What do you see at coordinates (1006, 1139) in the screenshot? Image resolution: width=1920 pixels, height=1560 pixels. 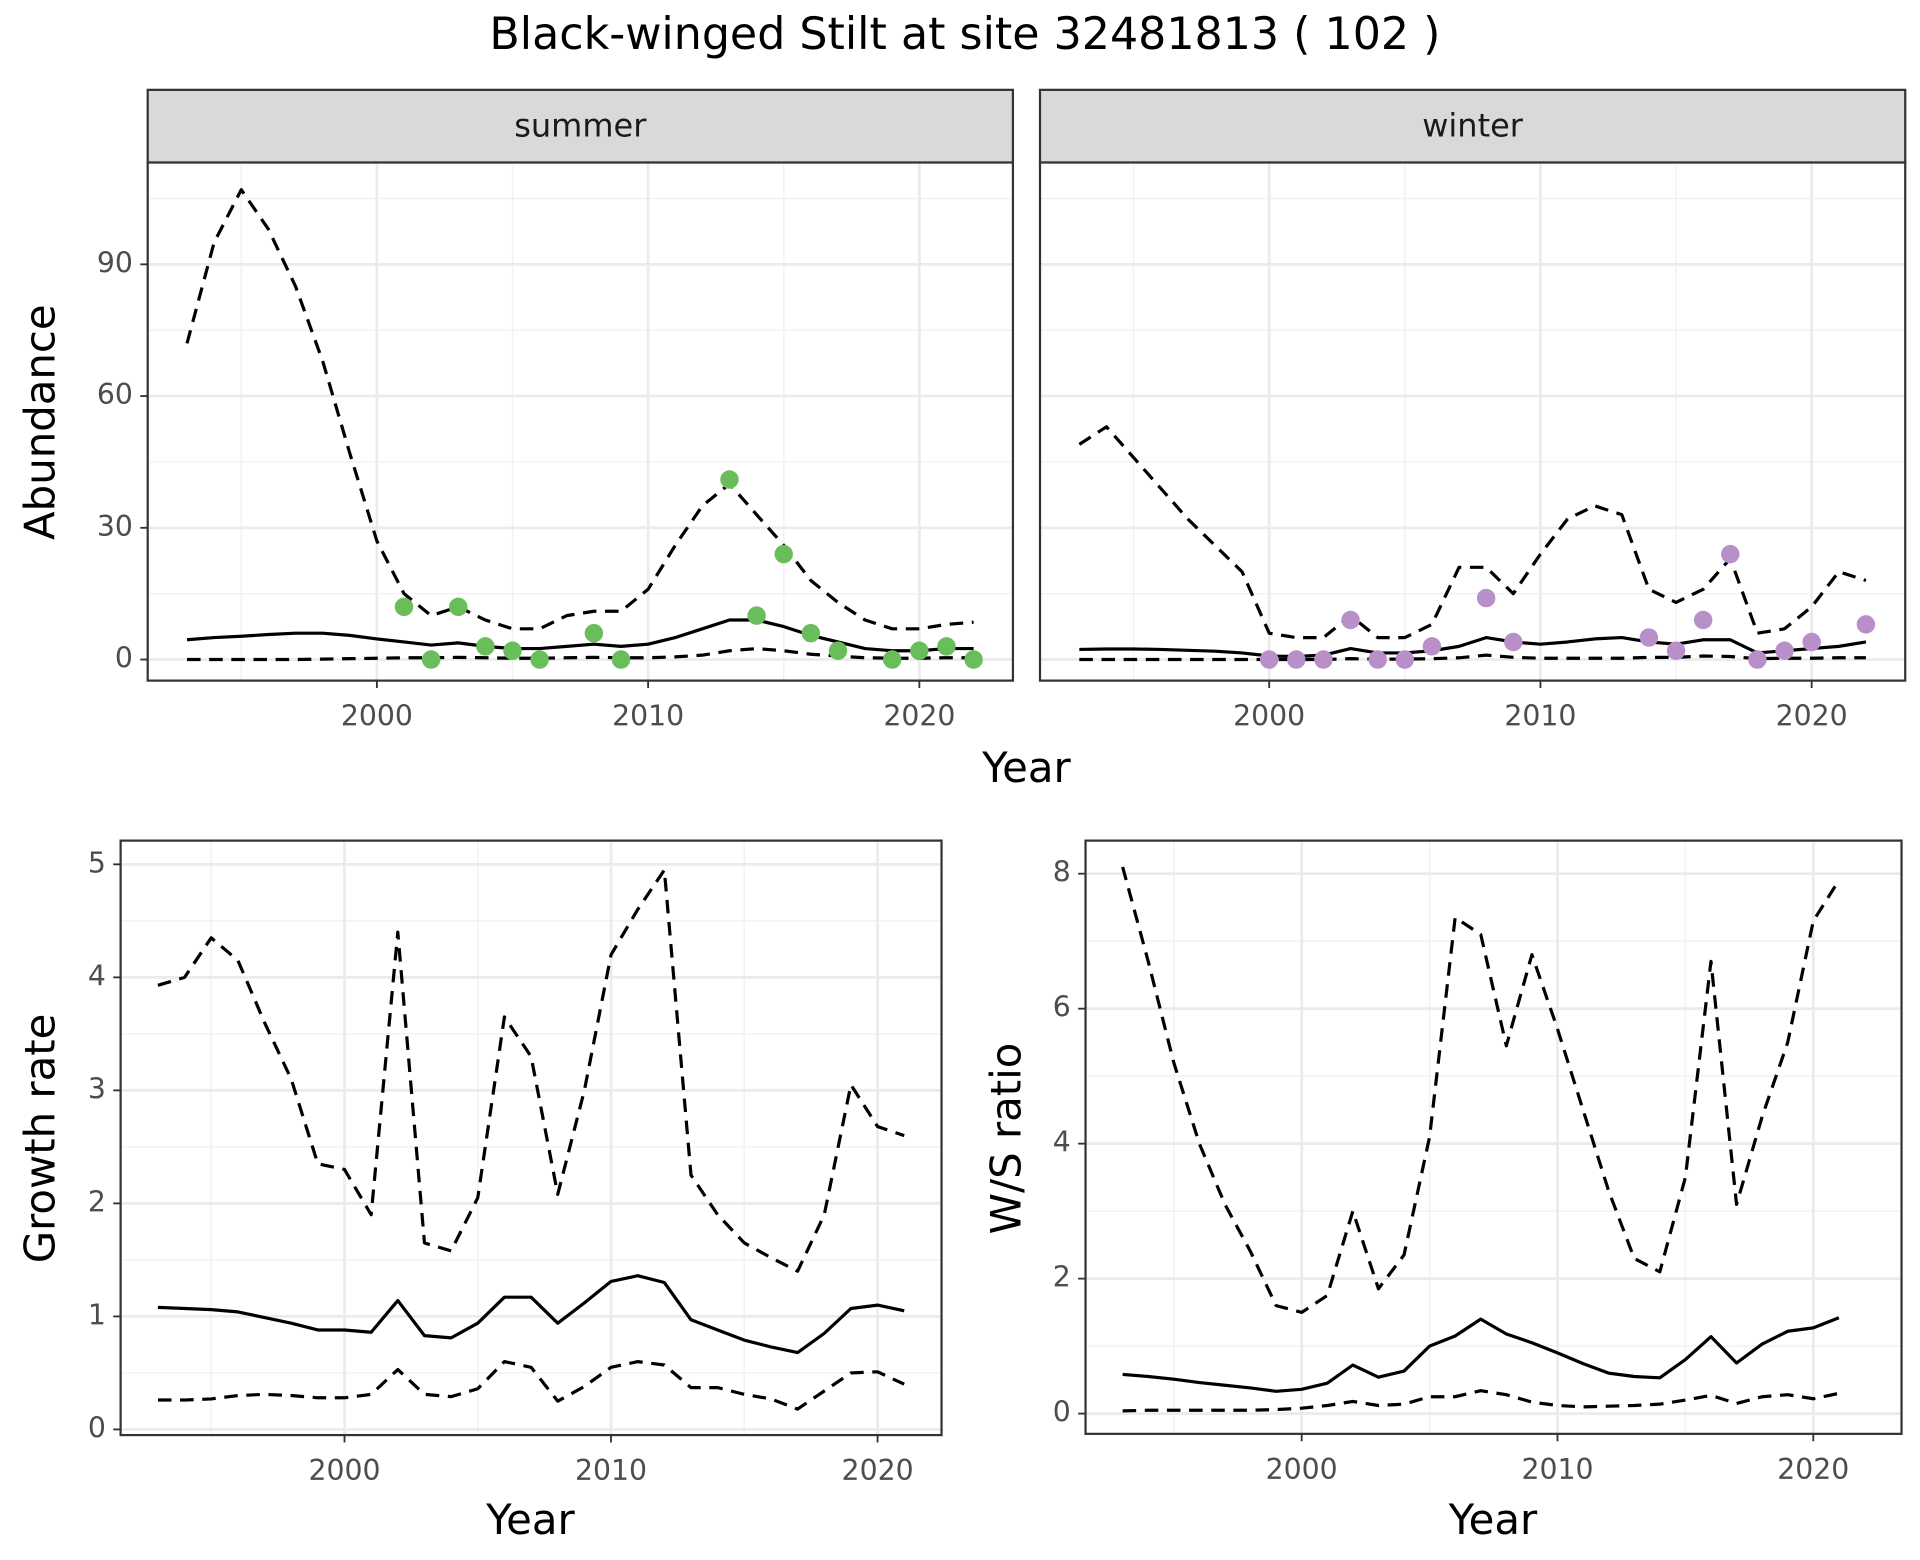 I see `y-axis-title: W/S ratio` at bounding box center [1006, 1139].